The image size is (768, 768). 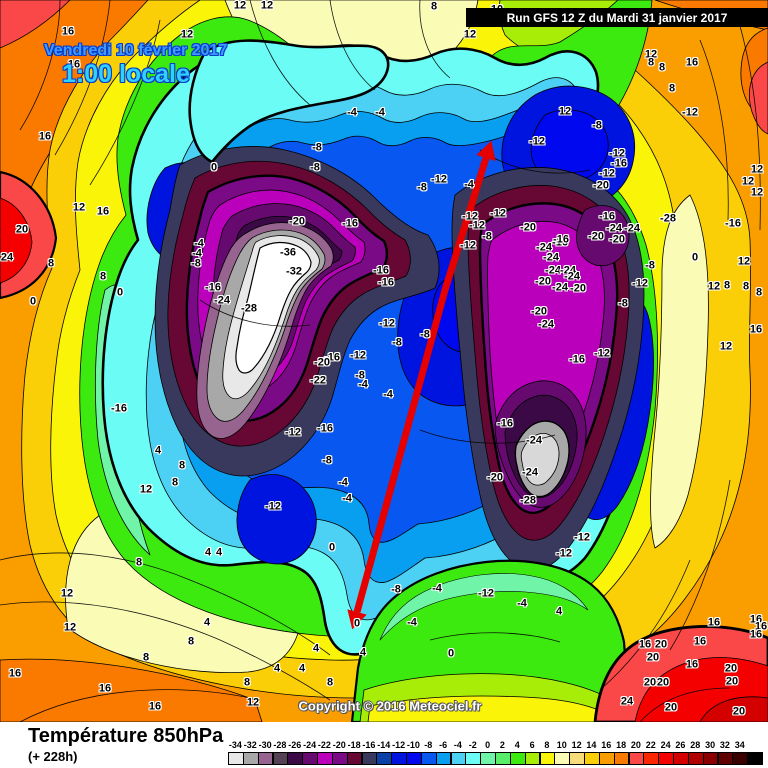 What do you see at coordinates (680, 745) in the screenshot?
I see `scale-tick-label: 26` at bounding box center [680, 745].